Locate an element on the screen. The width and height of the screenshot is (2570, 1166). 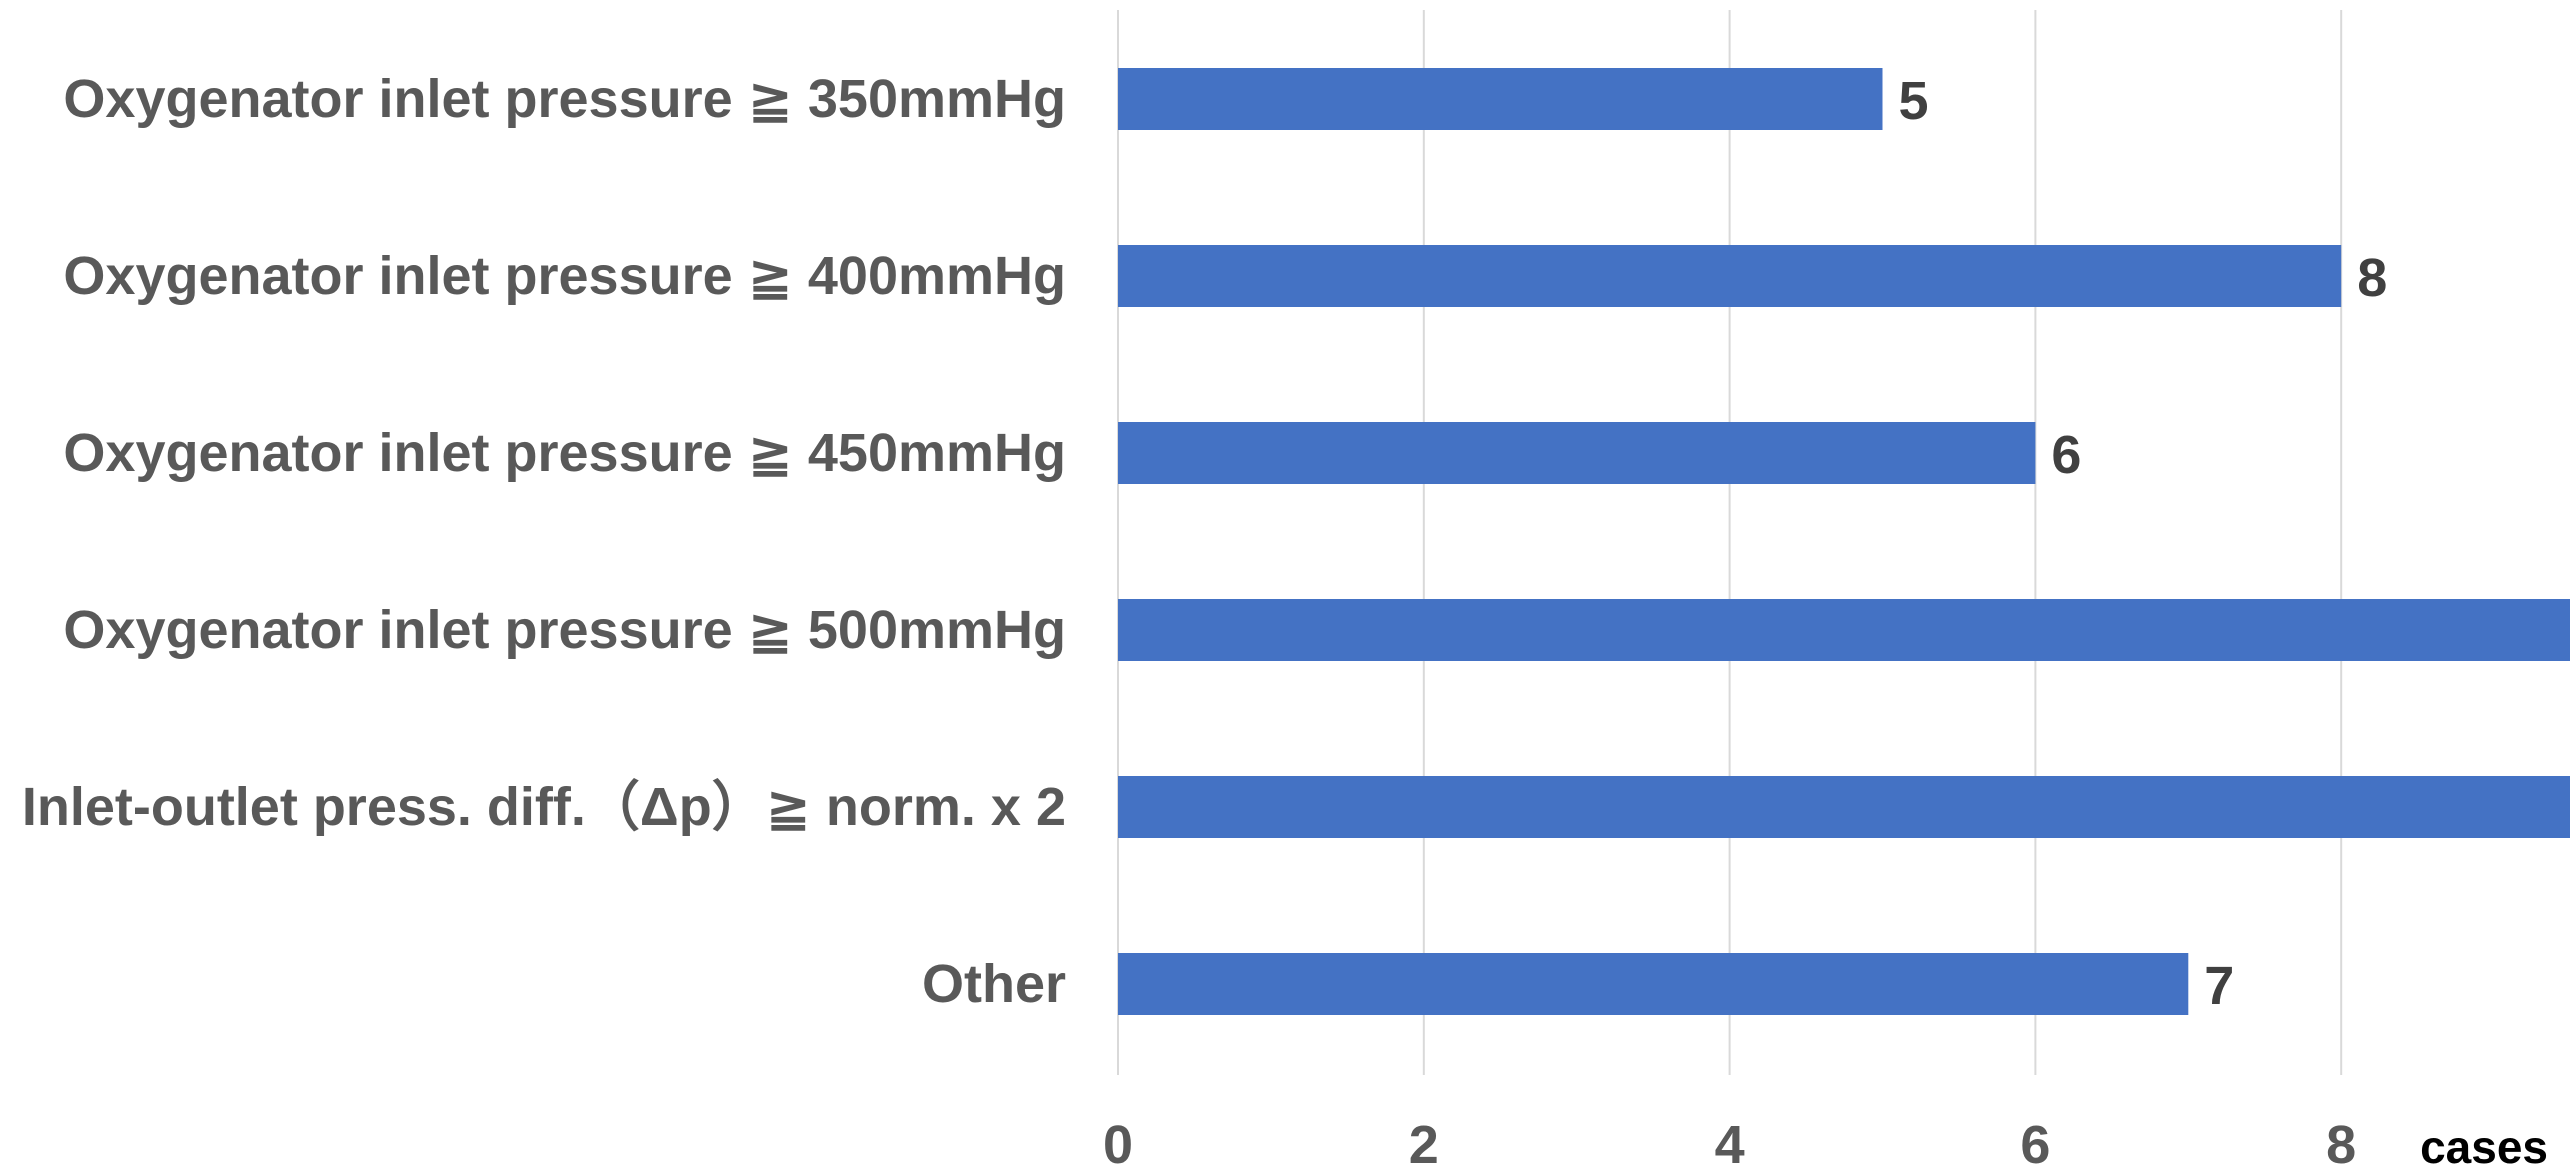
x-tick-label: 2 is located at coordinates (1424, 1140).